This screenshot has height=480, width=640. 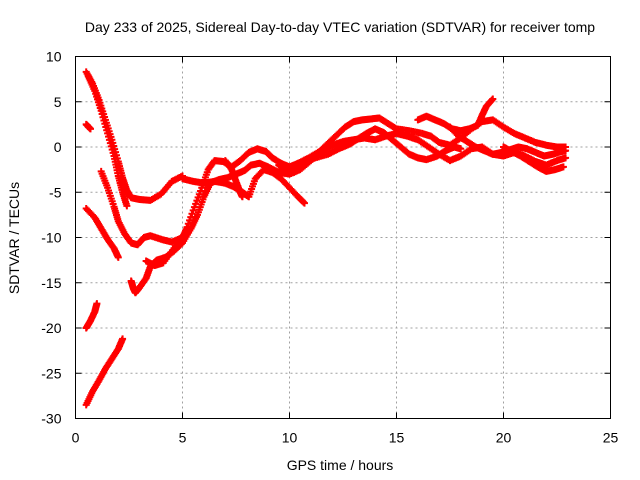 I want to click on x-tick-label: 10, so click(x=290, y=438).